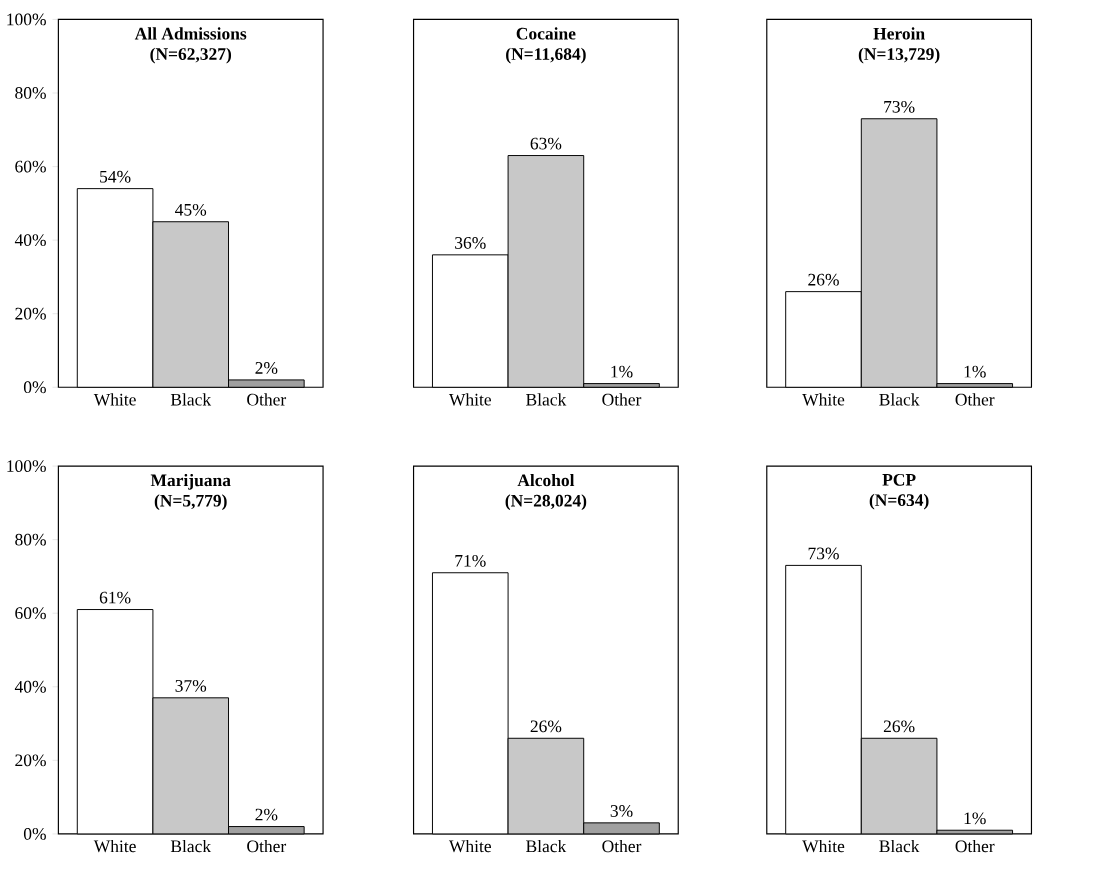 This screenshot has width=1094, height=872. I want to click on data-label: 45%, so click(191, 209).